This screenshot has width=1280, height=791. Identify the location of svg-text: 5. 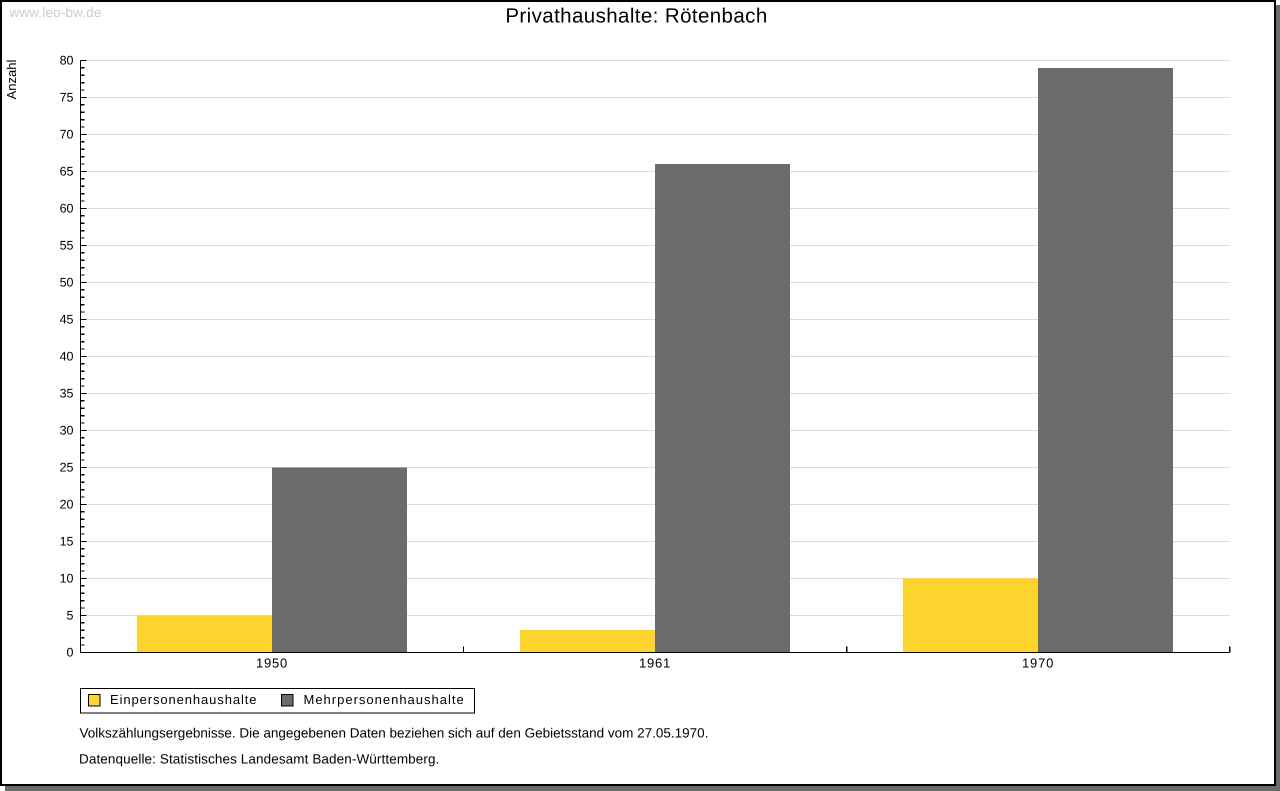
(70, 616).